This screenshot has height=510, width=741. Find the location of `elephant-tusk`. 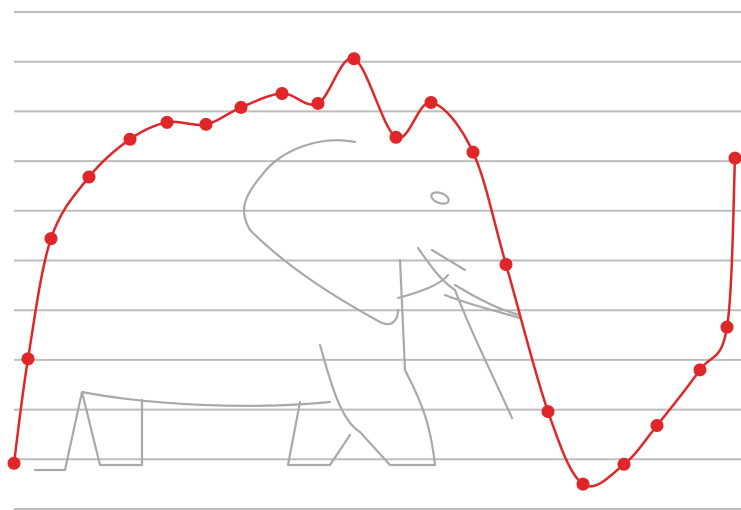

elephant-tusk is located at coordinates (459, 284).